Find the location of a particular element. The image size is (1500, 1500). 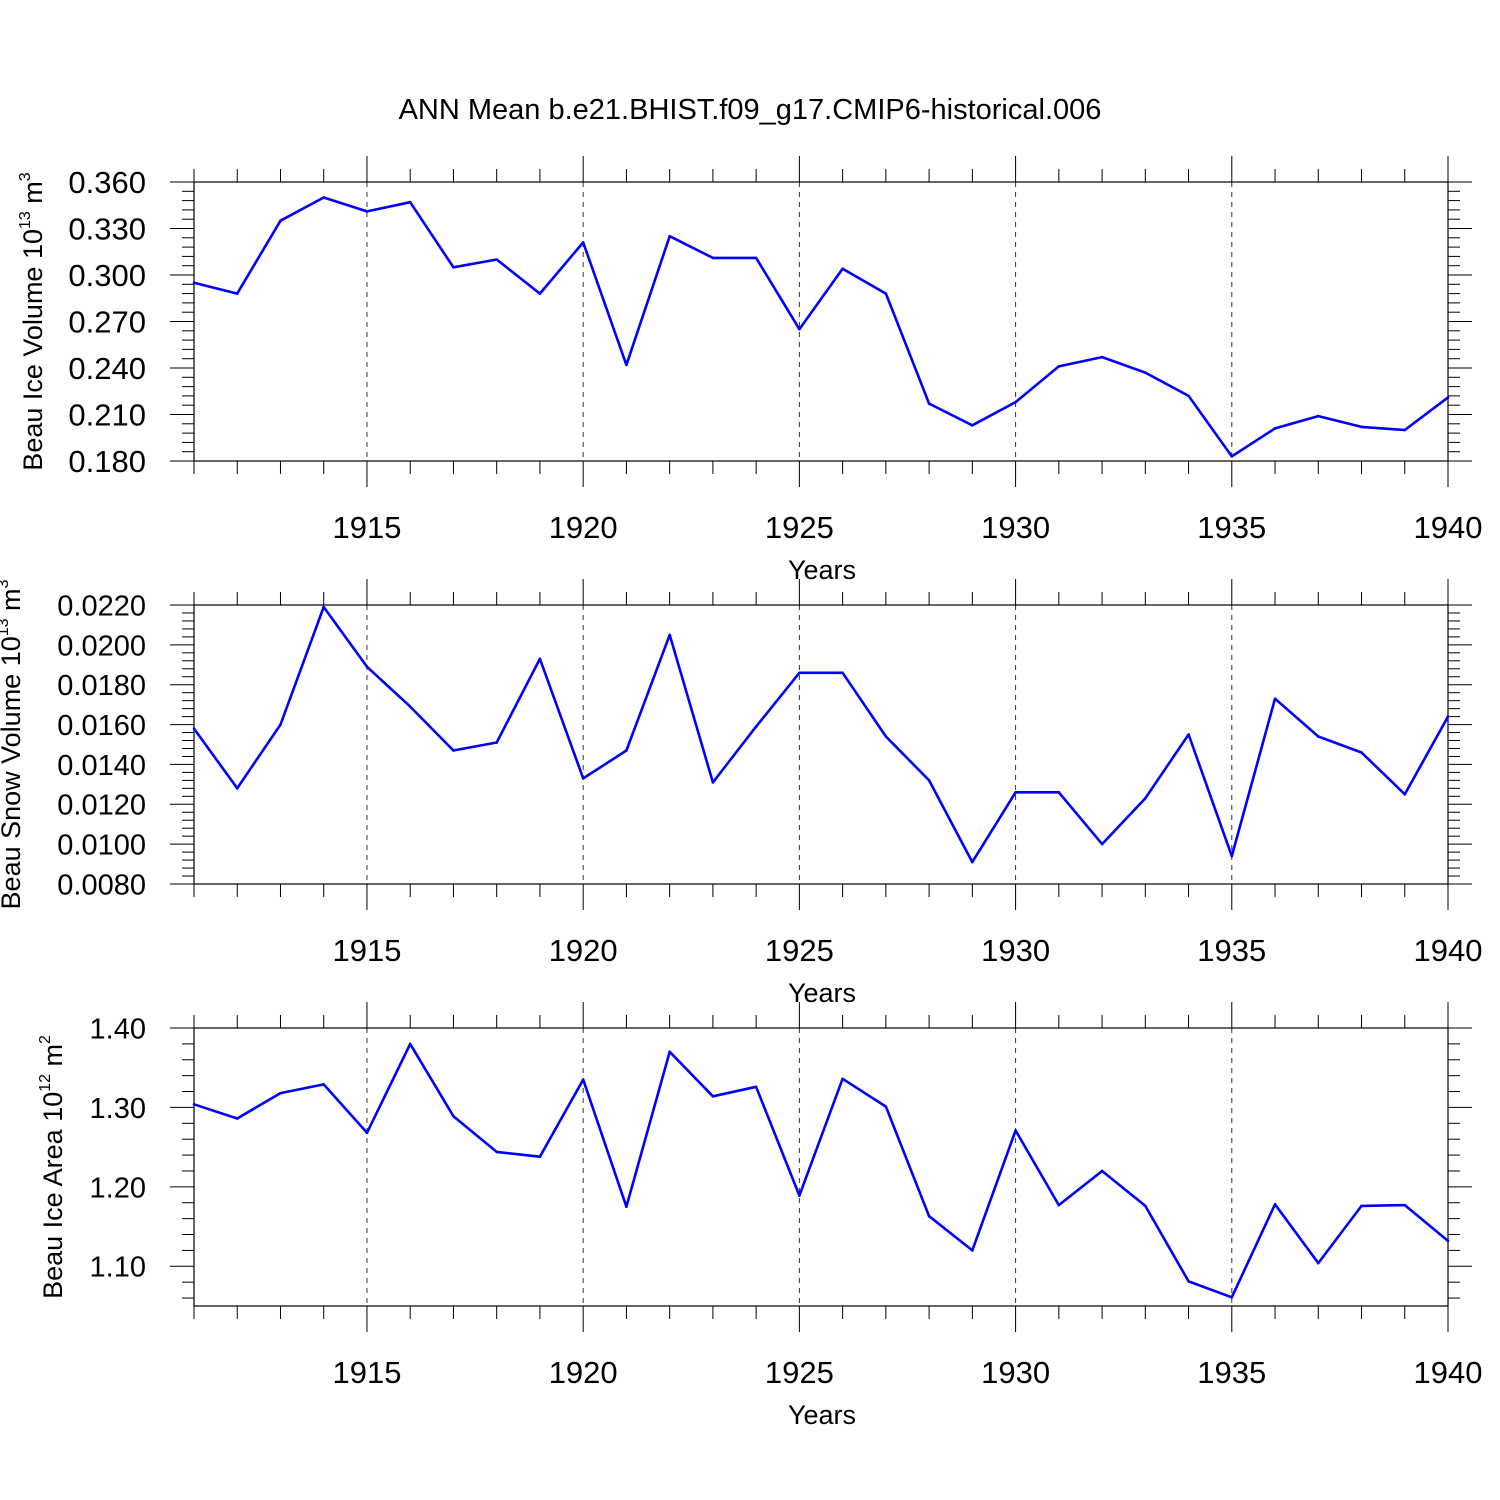

y-tick-label: 1.10 is located at coordinates (118, 1268).